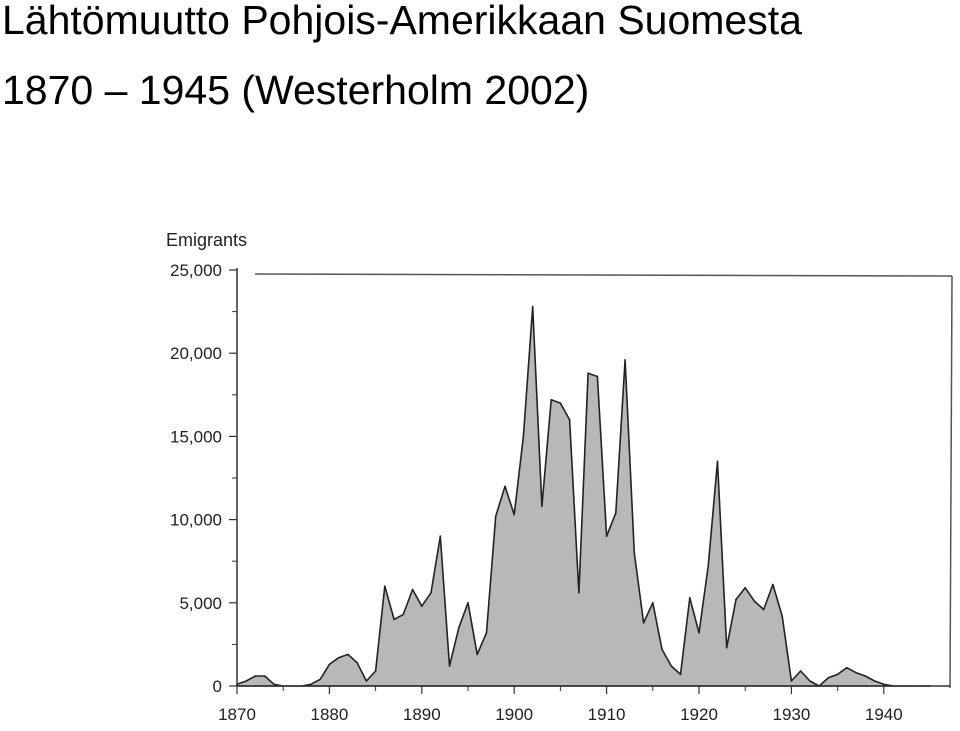 The height and width of the screenshot is (731, 960). Describe the element at coordinates (884, 684) in the screenshot. I see `data-point-1940` at that location.